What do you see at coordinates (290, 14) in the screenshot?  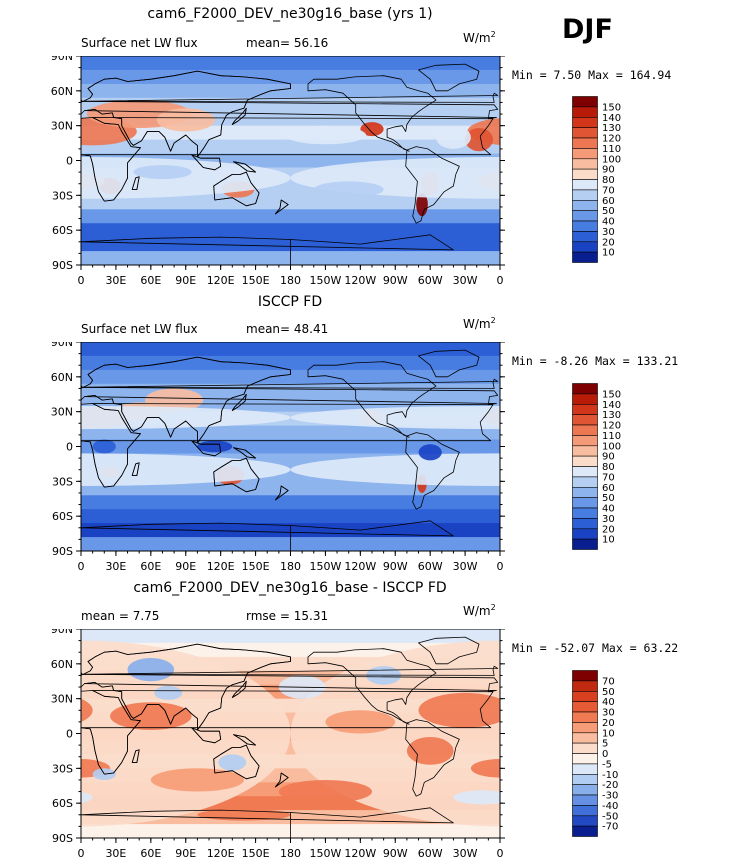 I see `panel-title-model: cam6_F2000_DEV_ne30g16_base (yrs 1)` at bounding box center [290, 14].